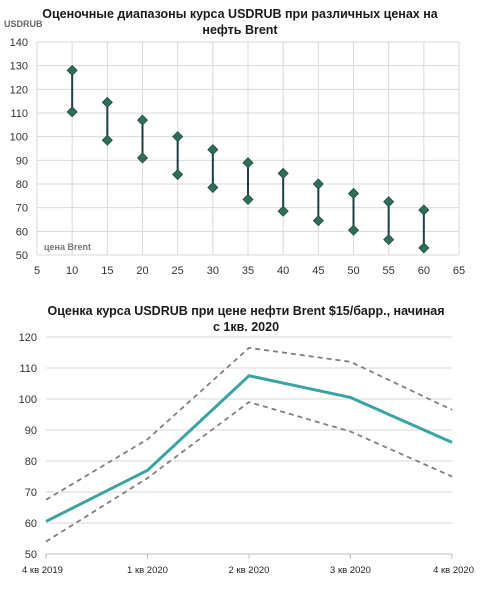 This screenshot has width=488, height=600. What do you see at coordinates (353, 271) in the screenshot?
I see `chart-1-x-tick-label: 50` at bounding box center [353, 271].